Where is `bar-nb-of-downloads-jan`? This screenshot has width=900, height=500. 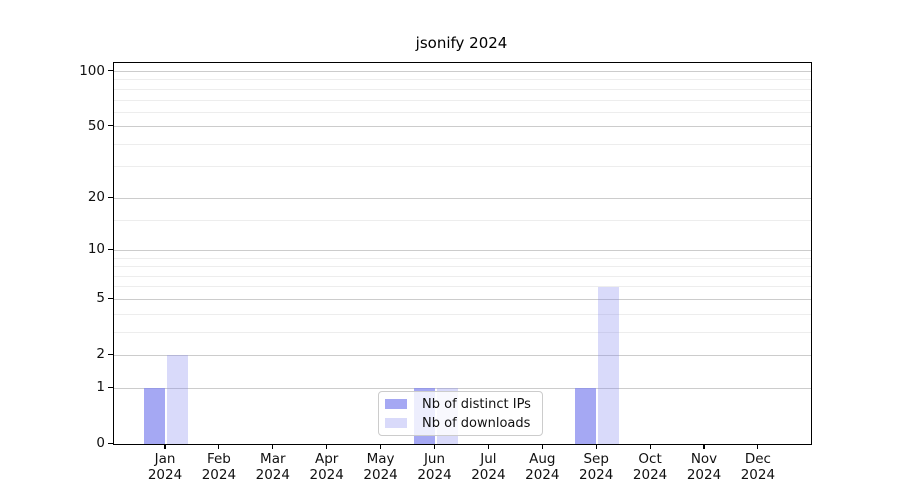
bar-nb-of-downloads-jan is located at coordinates (177, 399).